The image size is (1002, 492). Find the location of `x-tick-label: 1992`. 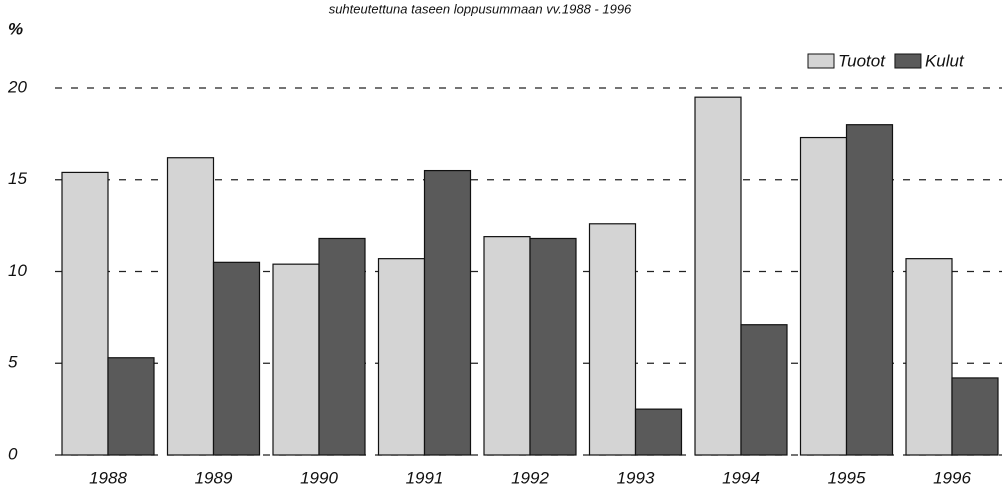

x-tick-label: 1992 is located at coordinates (530, 477).